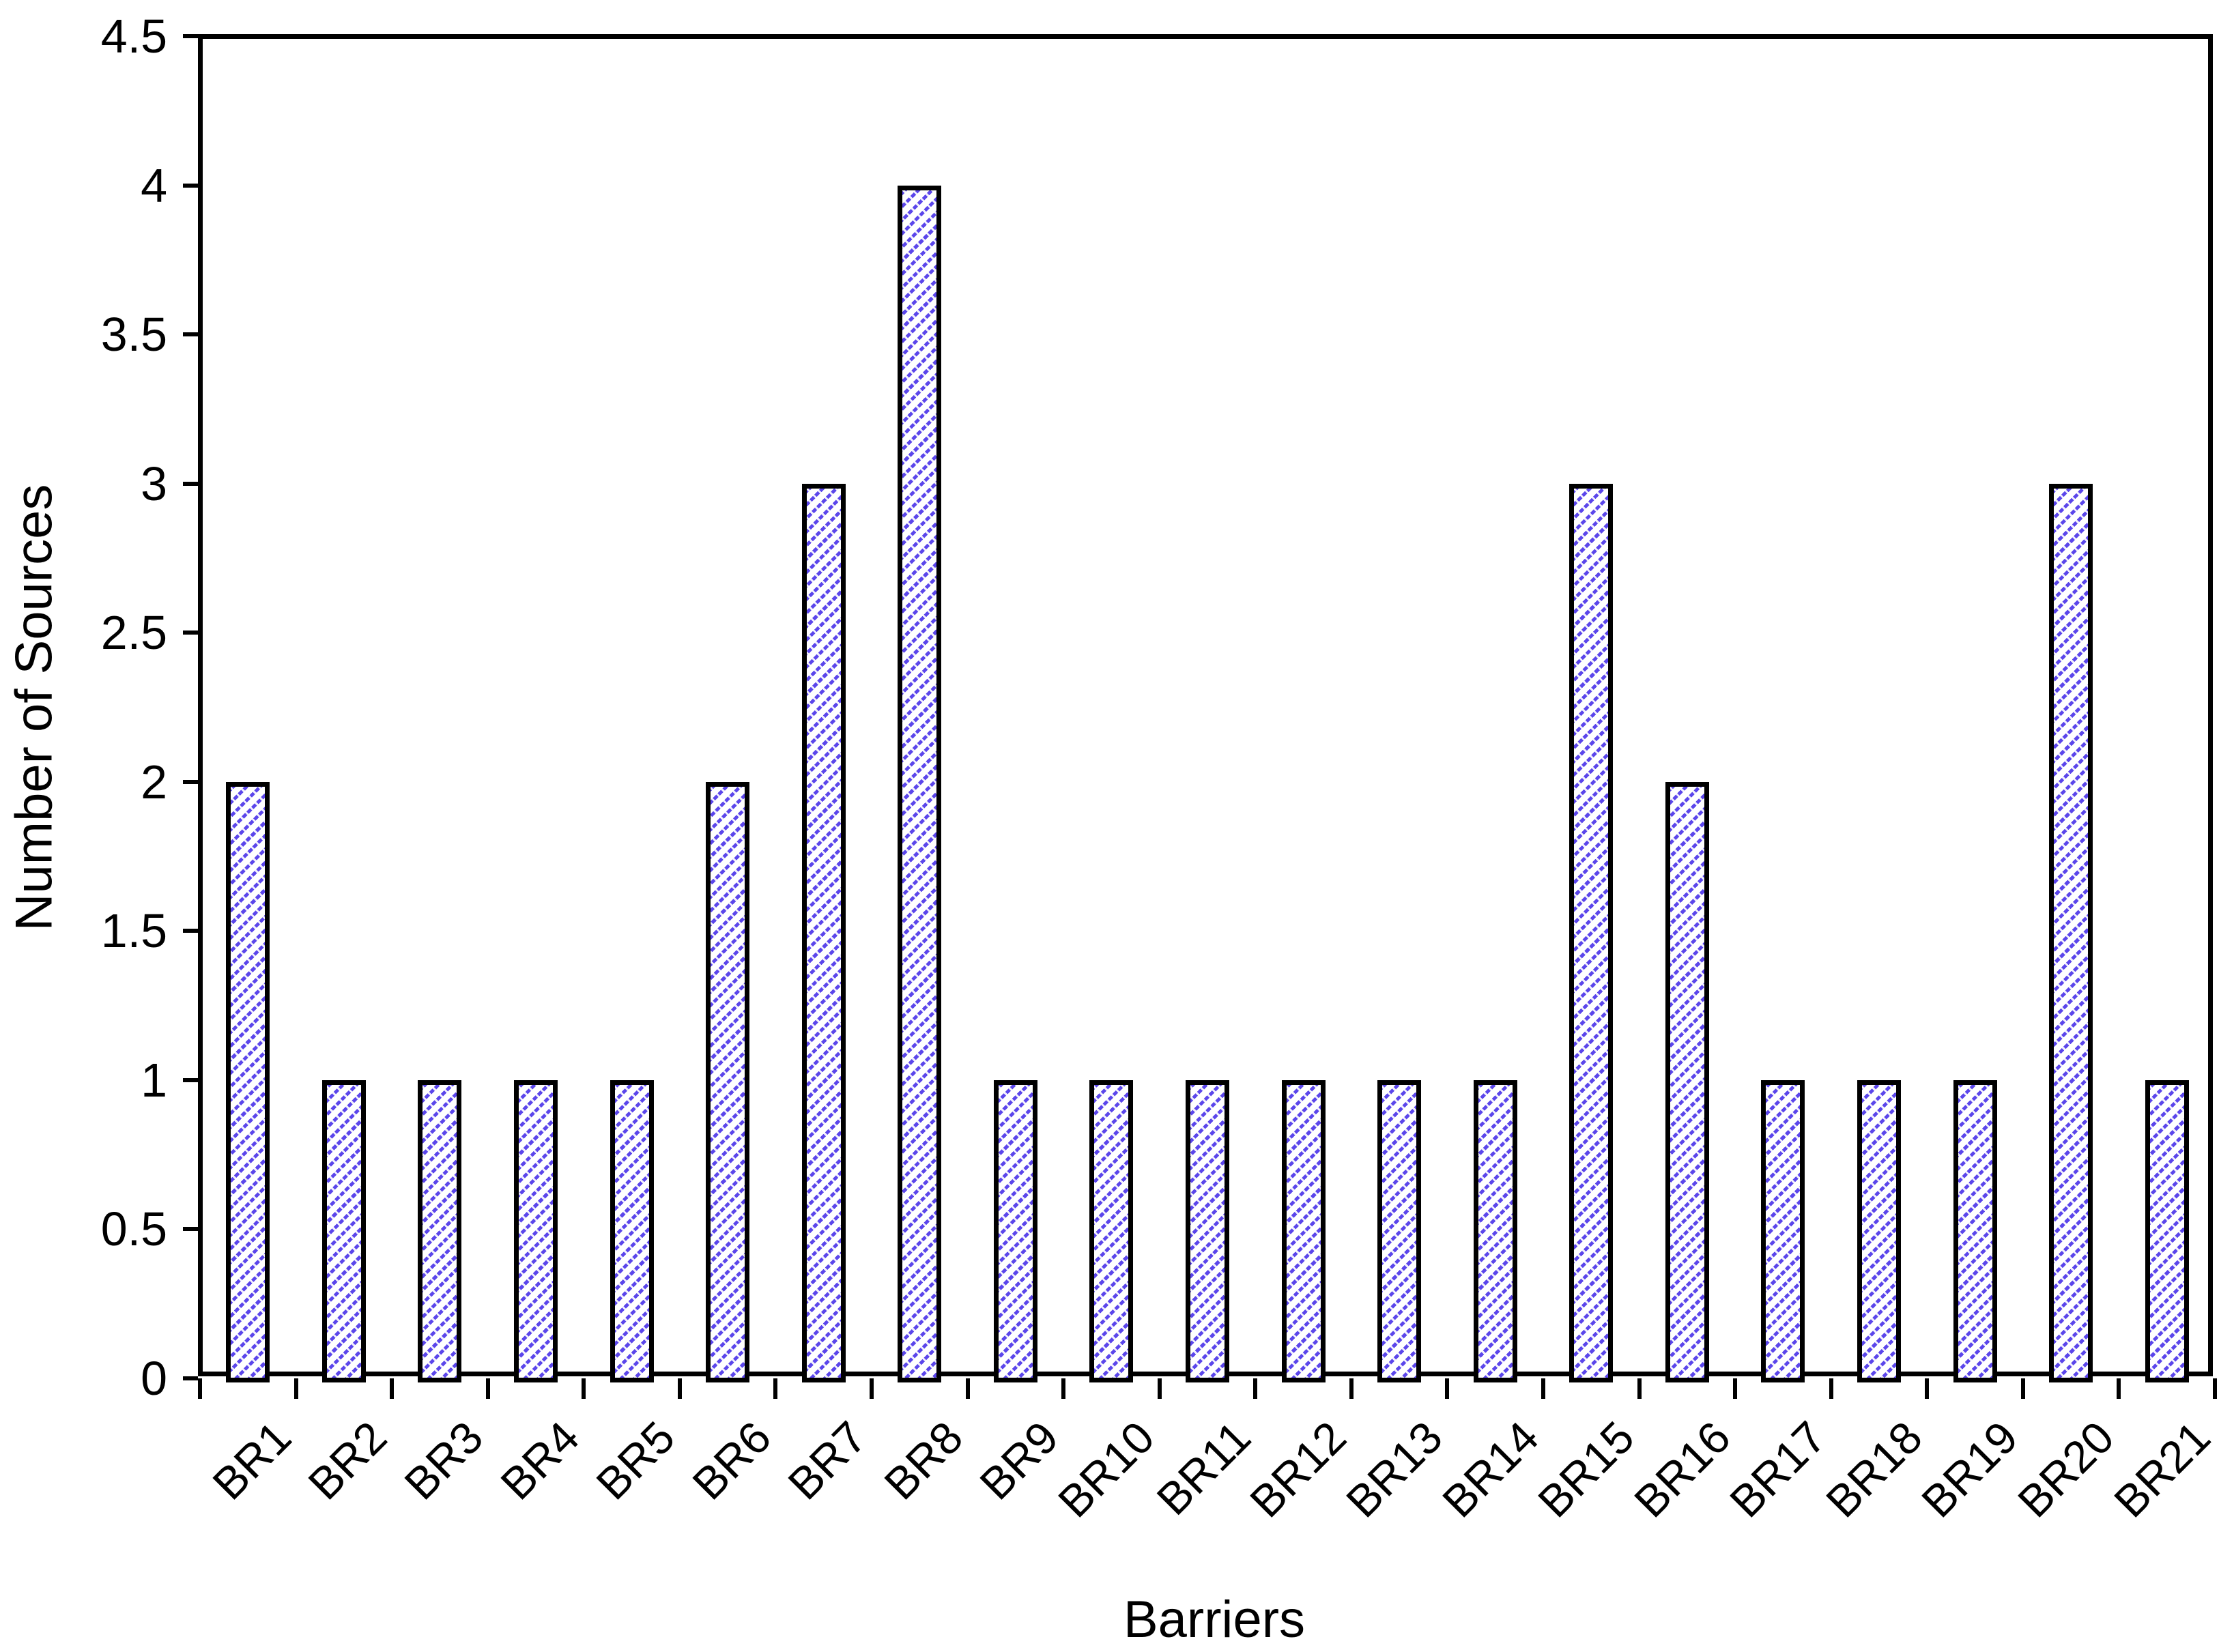 This screenshot has height=1652, width=2234. What do you see at coordinates (1592, 932) in the screenshot?
I see `bar-BR15` at bounding box center [1592, 932].